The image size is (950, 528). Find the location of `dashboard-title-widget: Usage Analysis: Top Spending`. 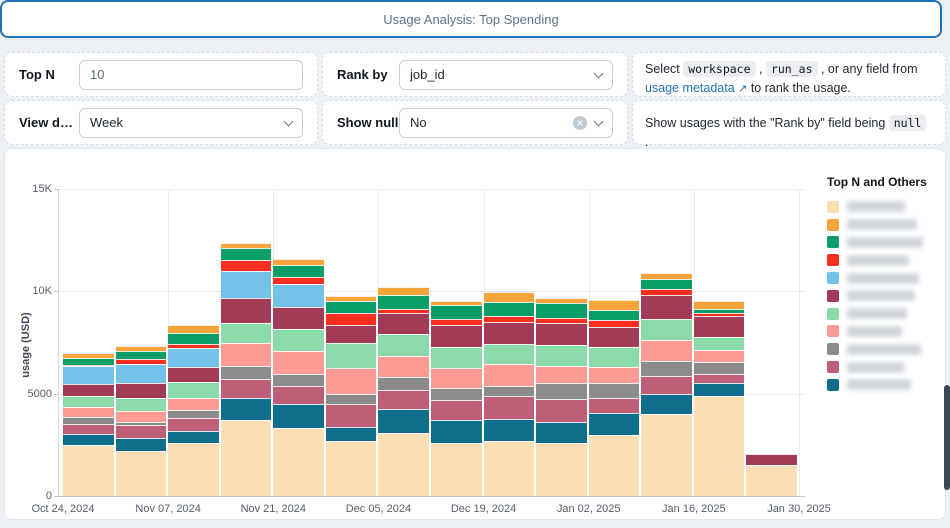

dashboard-title-widget: Usage Analysis: Top Spending is located at coordinates (471, 19).